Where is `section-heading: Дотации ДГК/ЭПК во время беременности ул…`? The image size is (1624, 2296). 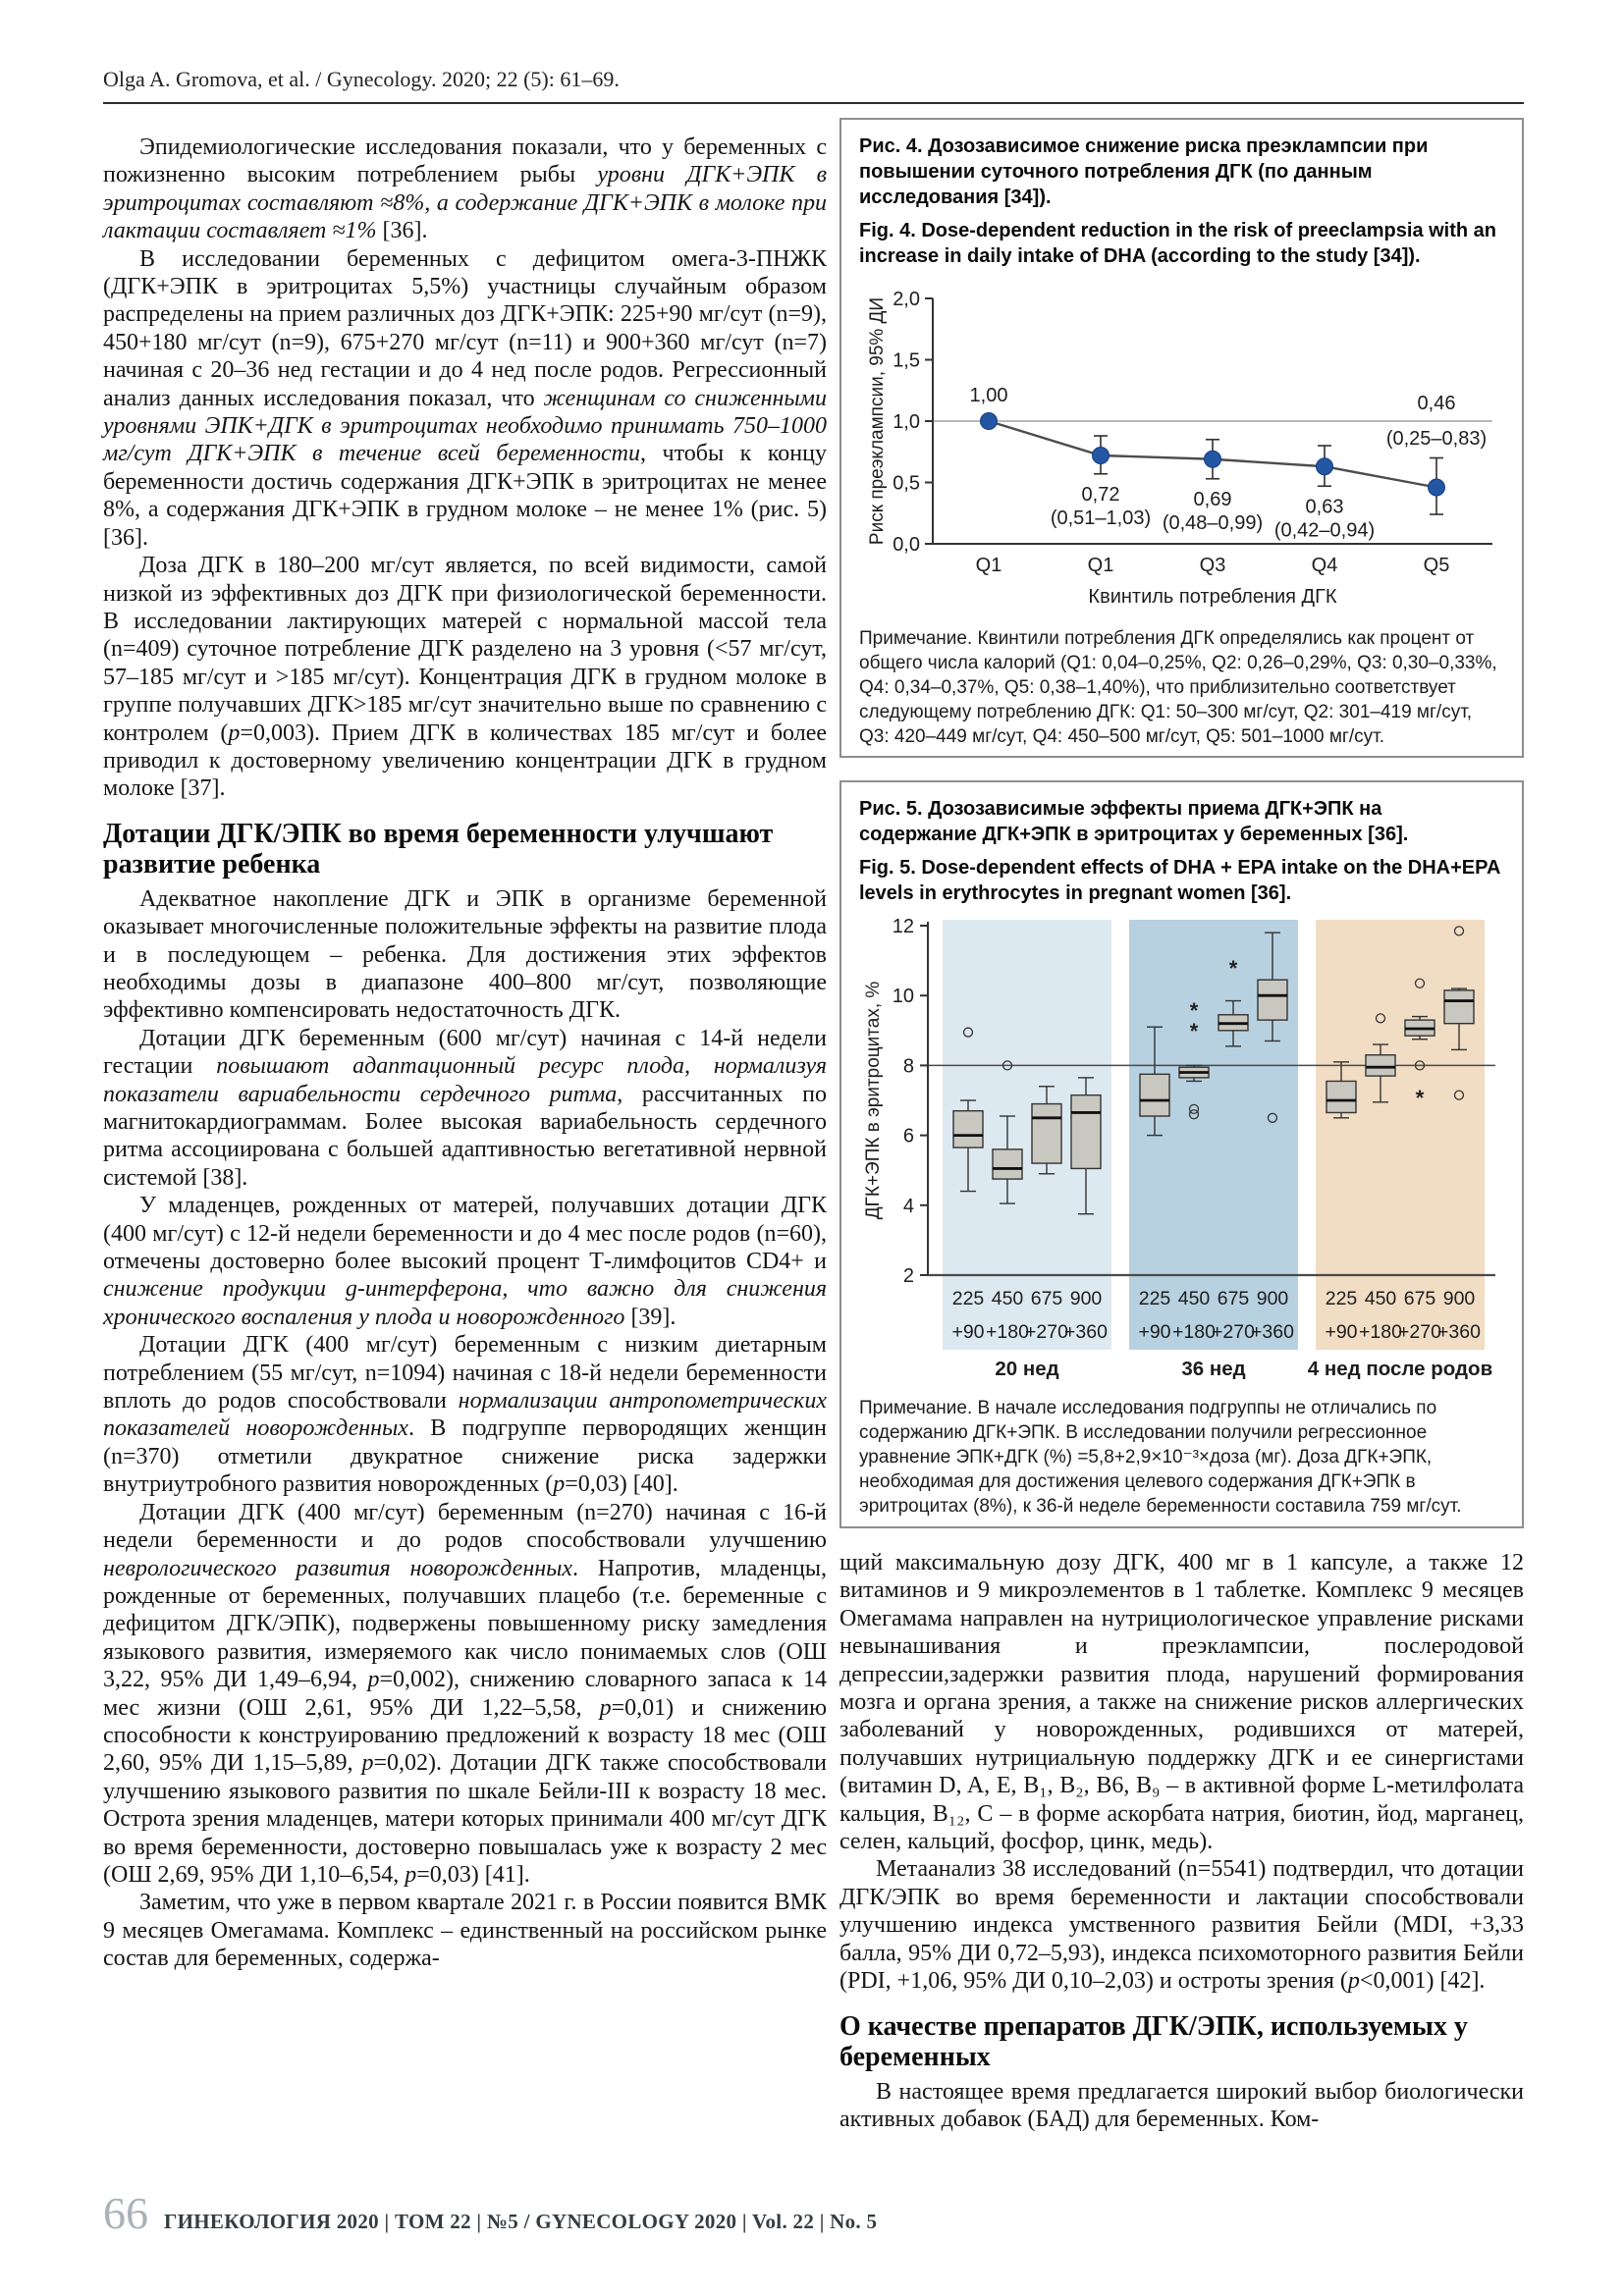
section-heading: Дотации ДГК/ЭПК во время беременности ул… is located at coordinates (438, 849).